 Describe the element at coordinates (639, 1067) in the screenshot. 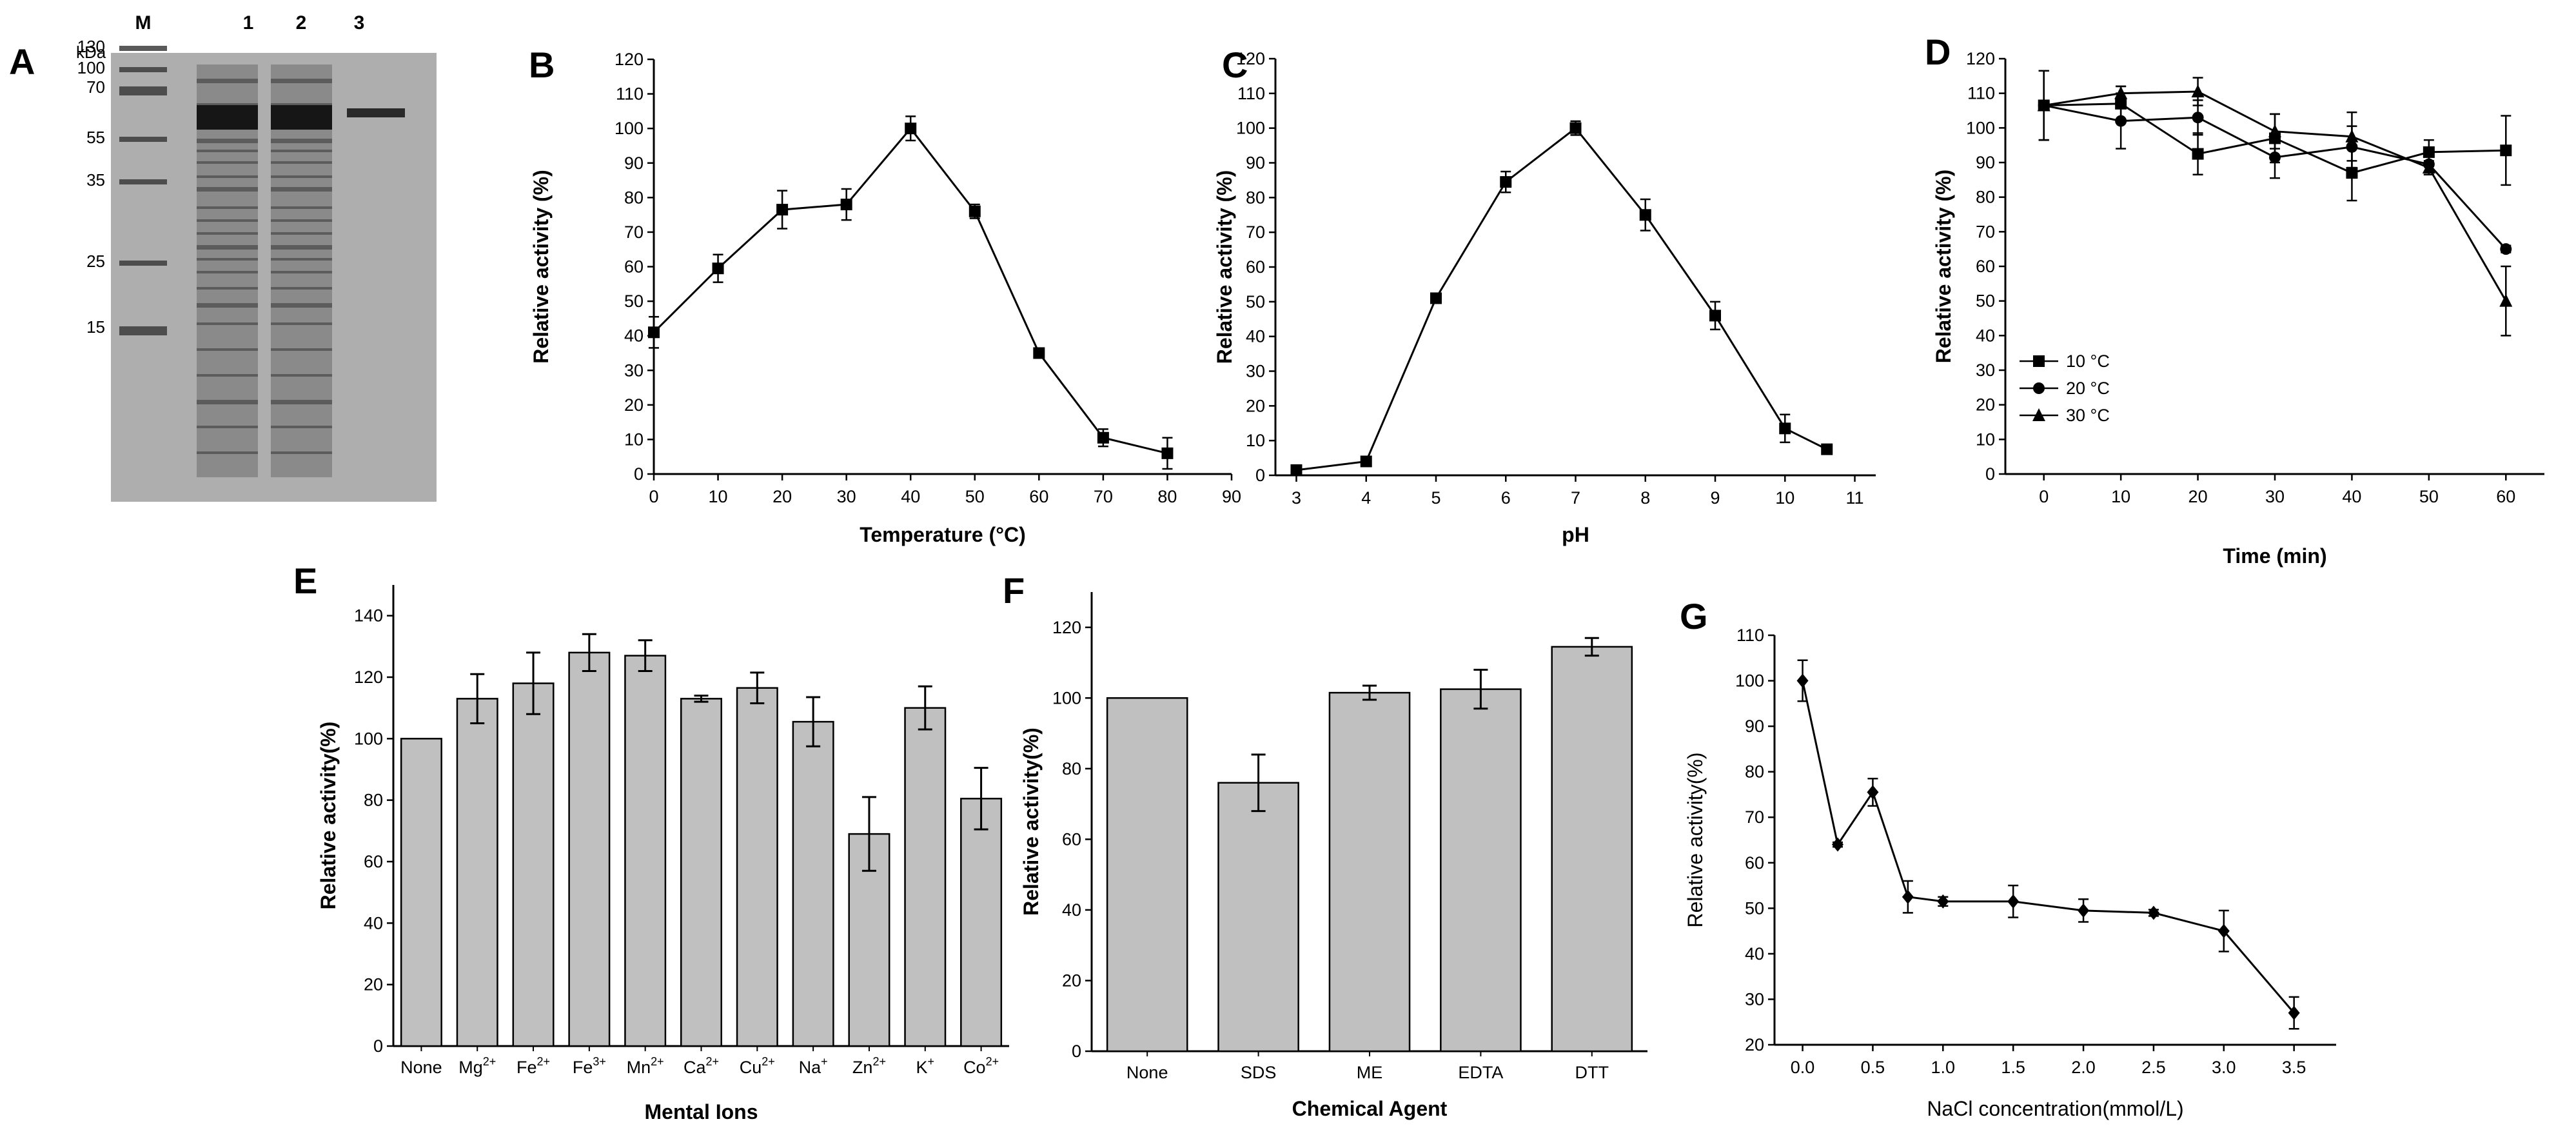

I see `x-tick-label-base: Mn` at that location.